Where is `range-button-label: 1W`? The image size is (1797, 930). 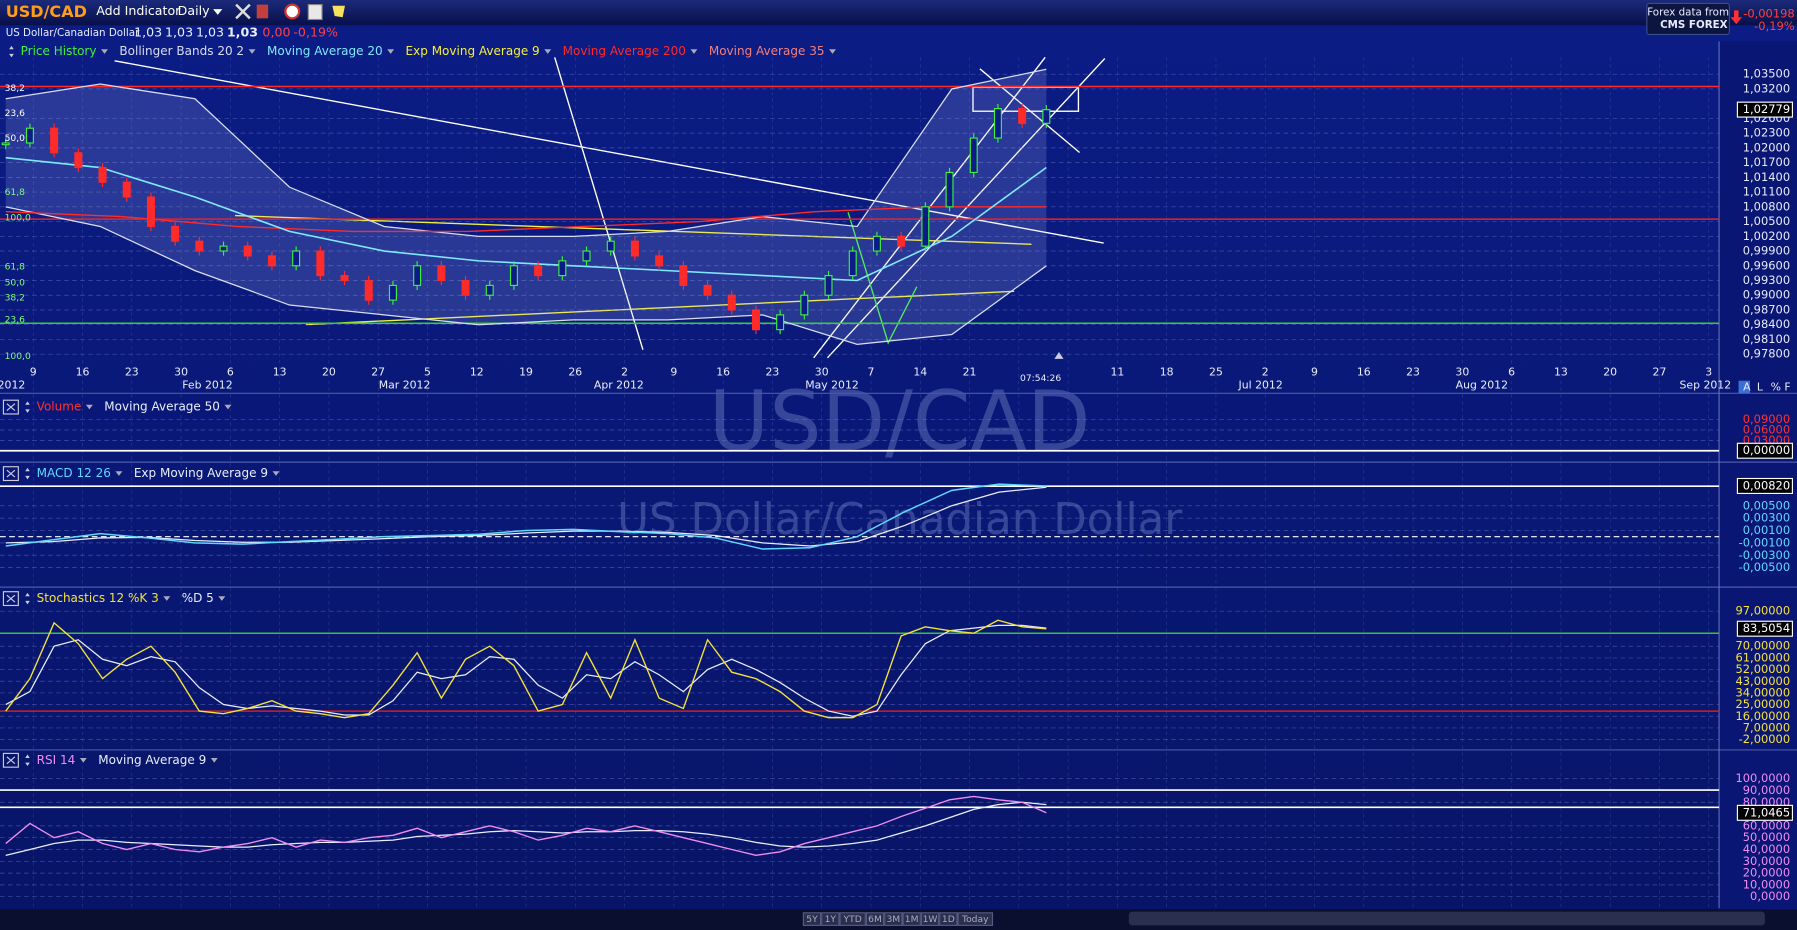 range-button-label: 1W is located at coordinates (930, 919).